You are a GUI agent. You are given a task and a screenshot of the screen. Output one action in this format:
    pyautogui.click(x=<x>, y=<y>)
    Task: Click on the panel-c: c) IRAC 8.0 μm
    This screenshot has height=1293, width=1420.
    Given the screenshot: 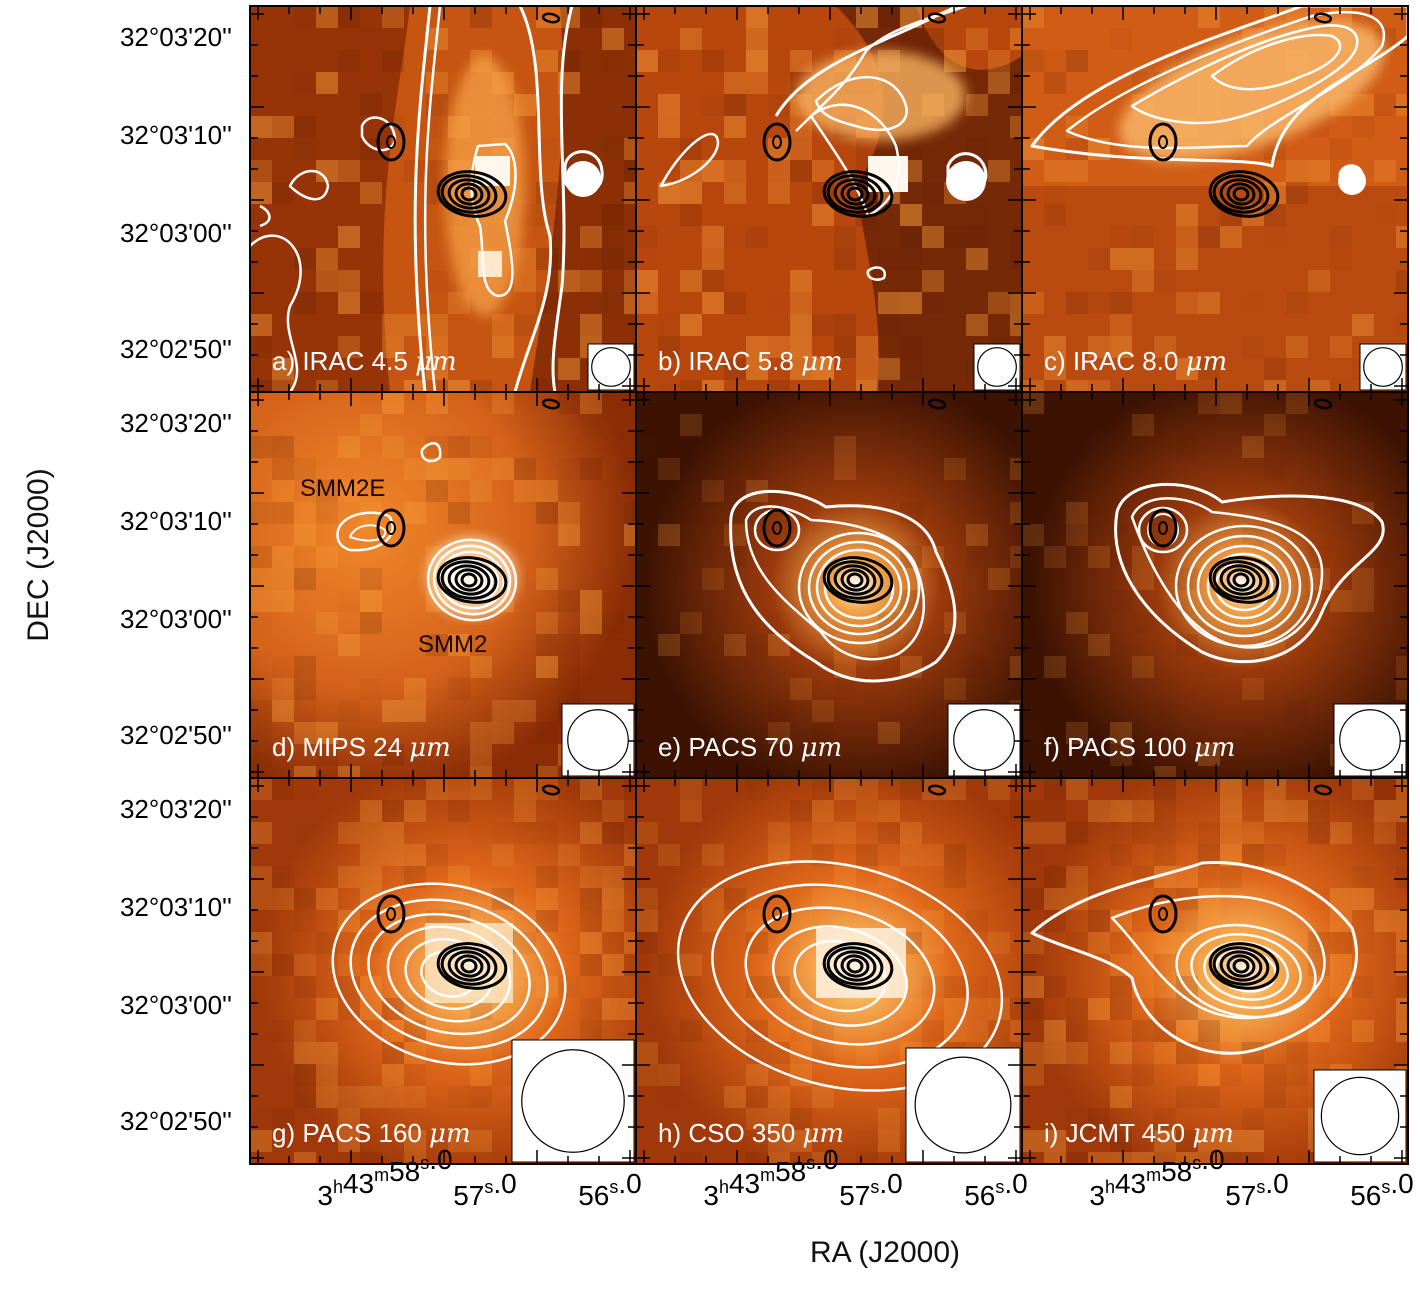 What is the action you would take?
    pyautogui.click(x=1215, y=199)
    